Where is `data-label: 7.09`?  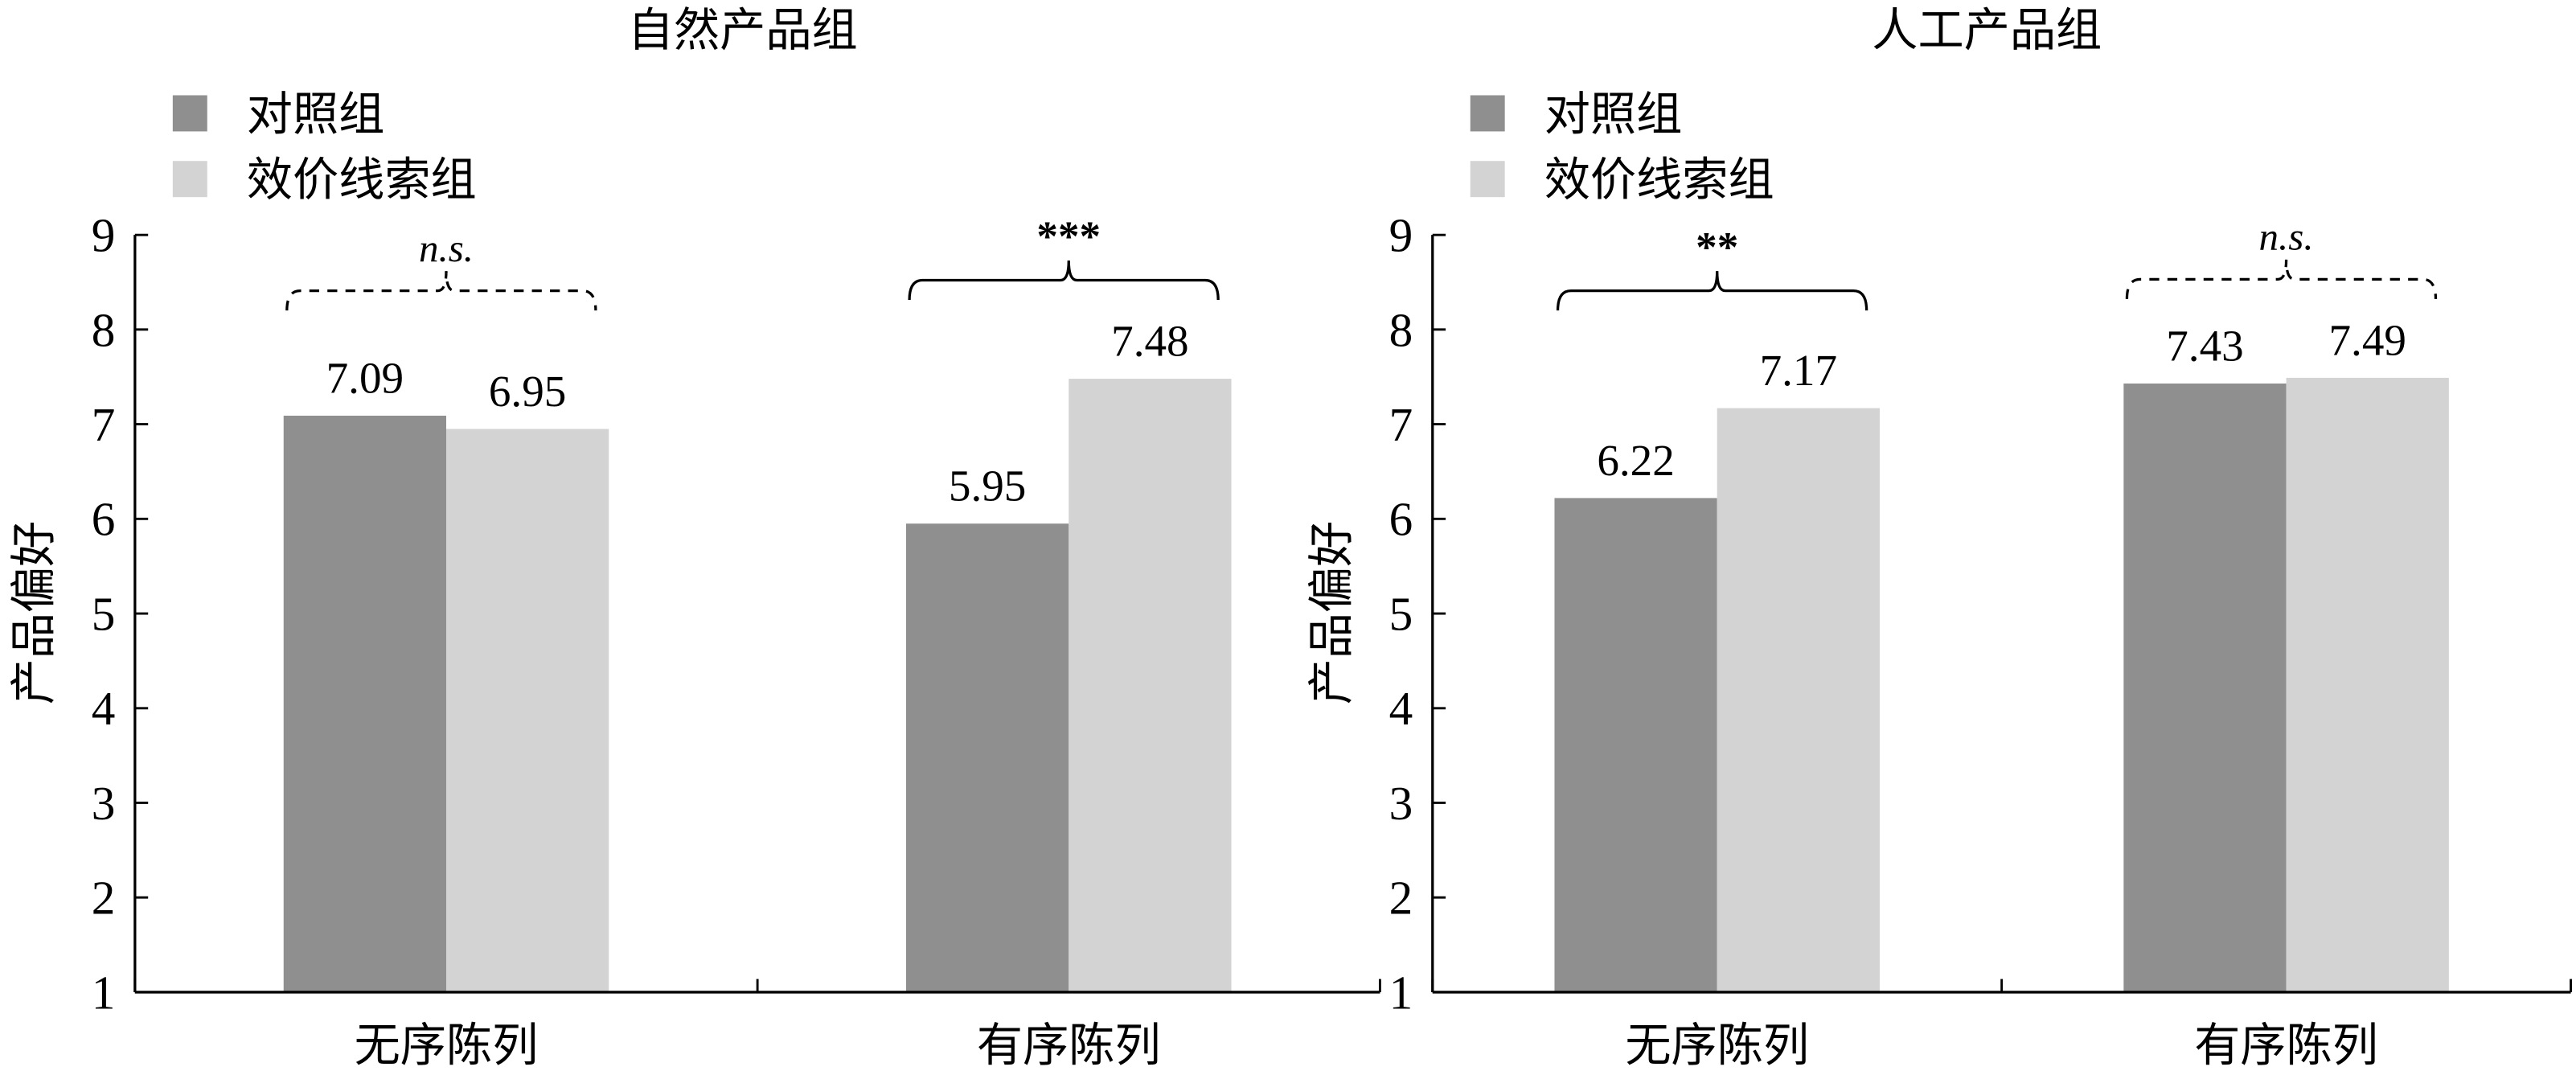 data-label: 7.09 is located at coordinates (365, 377).